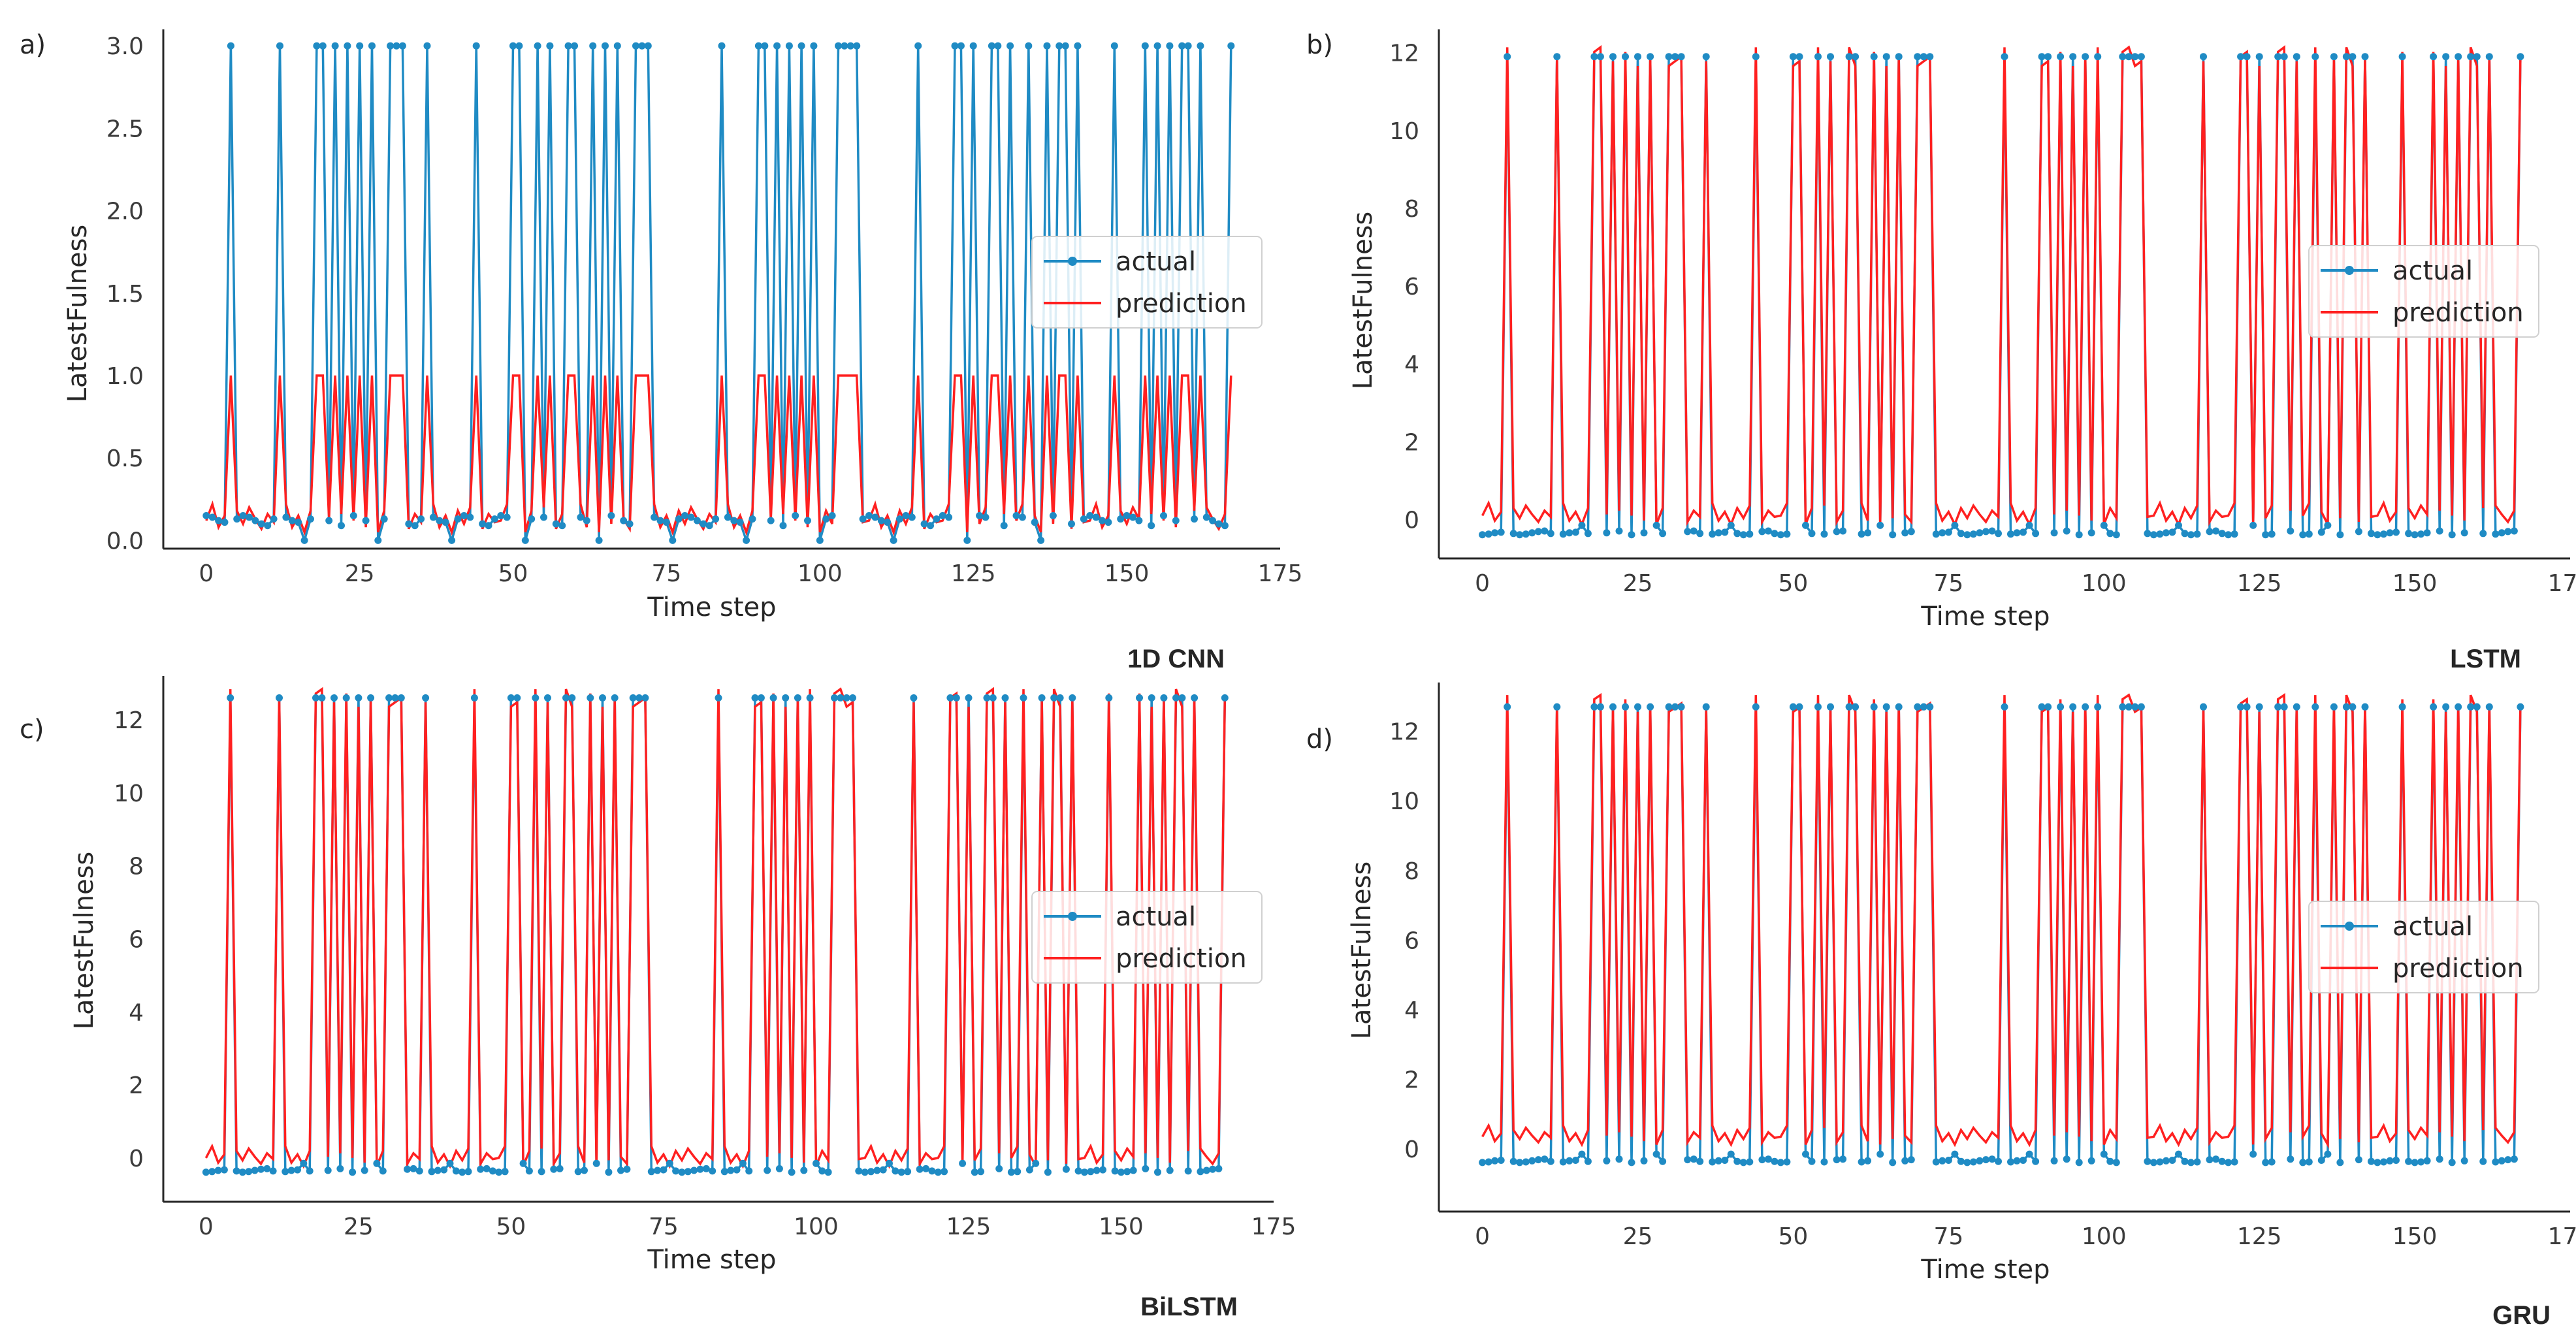 Image resolution: width=2576 pixels, height=1335 pixels. What do you see at coordinates (129, 720) in the screenshot?
I see `panel-c-ytick-label: 12` at bounding box center [129, 720].